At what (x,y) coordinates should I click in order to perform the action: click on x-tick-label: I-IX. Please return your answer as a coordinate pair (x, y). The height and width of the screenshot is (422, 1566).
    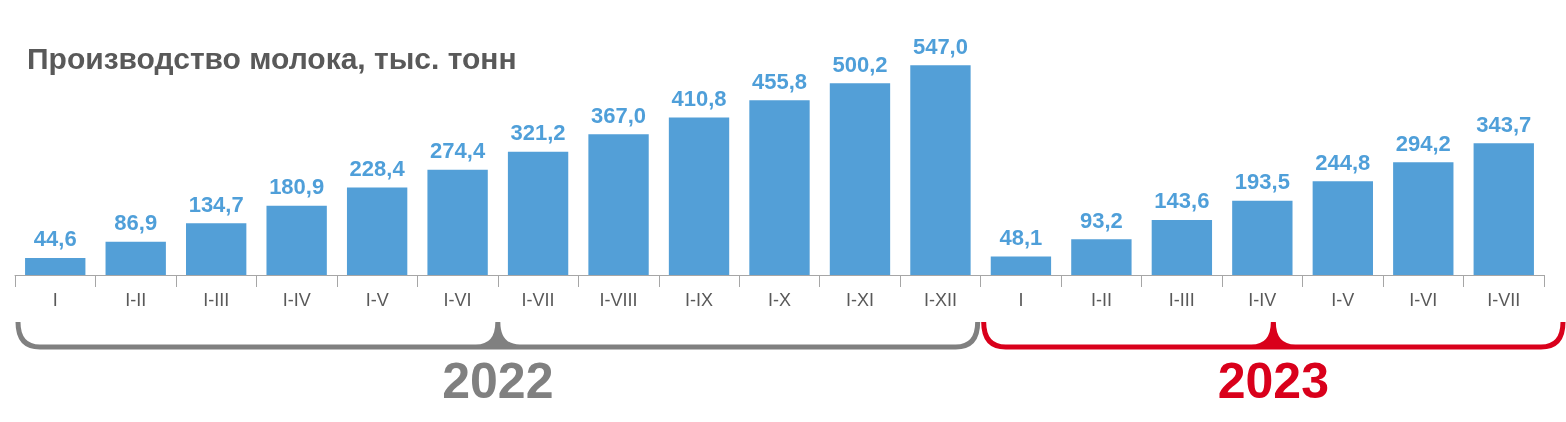
    Looking at the image, I should click on (699, 300).